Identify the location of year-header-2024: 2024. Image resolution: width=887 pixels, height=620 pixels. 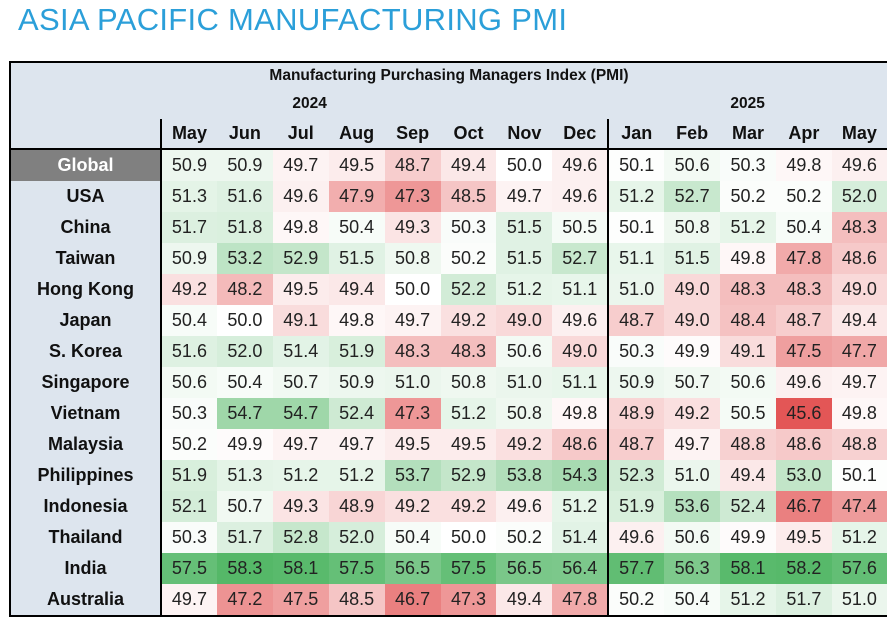
(309, 104).